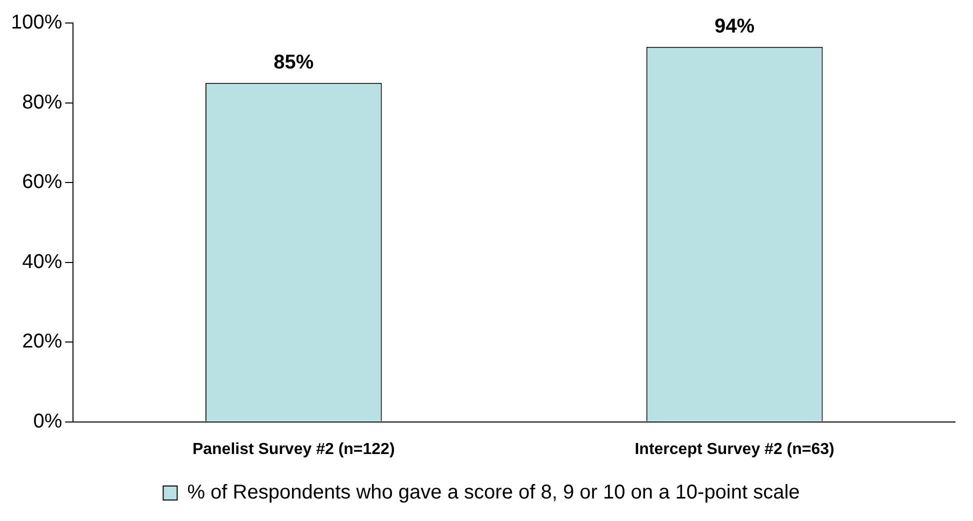  What do you see at coordinates (42, 341) in the screenshot?
I see `y-tick-label: 20%` at bounding box center [42, 341].